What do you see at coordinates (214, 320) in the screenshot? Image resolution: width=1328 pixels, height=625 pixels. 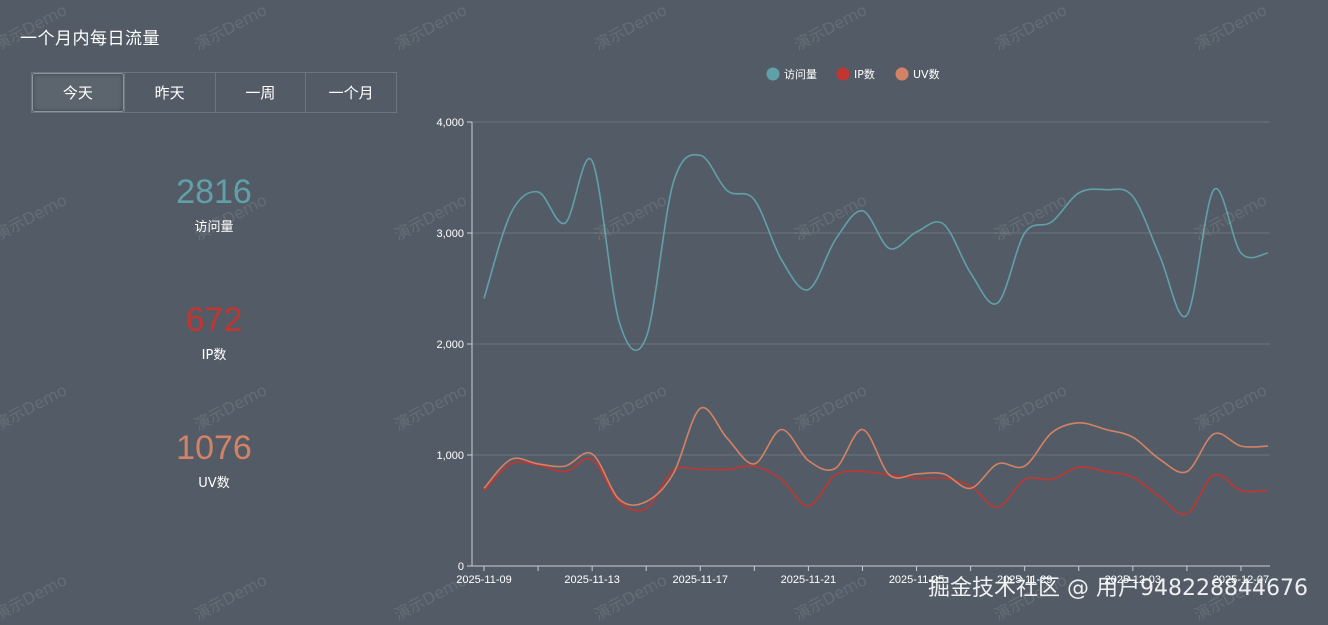 I see `stat-ip-value: 672` at bounding box center [214, 320].